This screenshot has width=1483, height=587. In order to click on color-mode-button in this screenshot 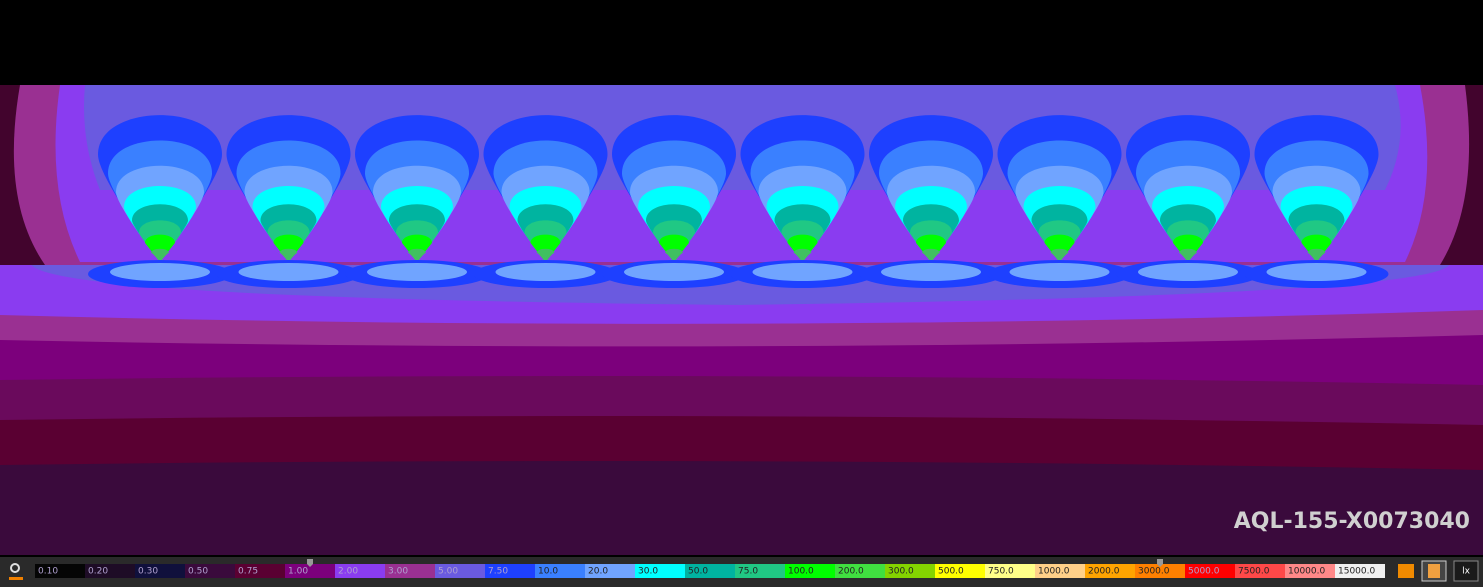, I will do `click(1406, 571)`.